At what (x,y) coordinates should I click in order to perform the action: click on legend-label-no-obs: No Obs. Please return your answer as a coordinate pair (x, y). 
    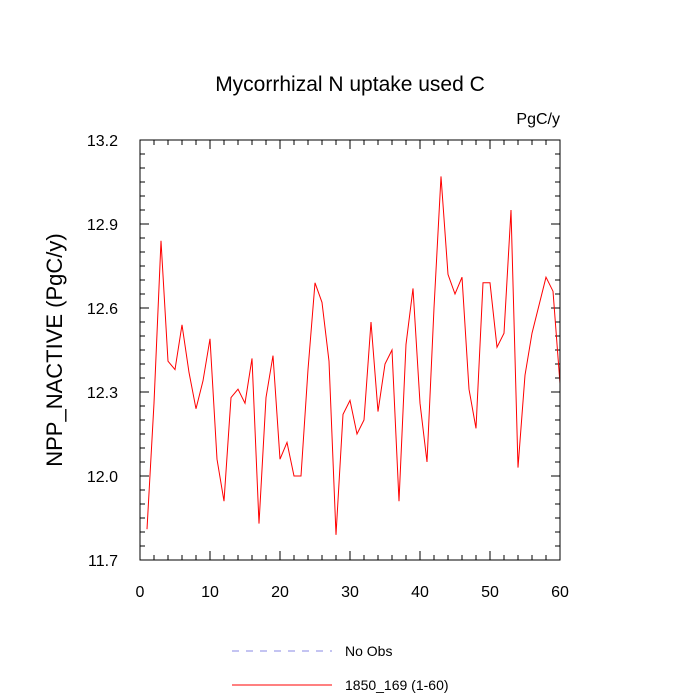
    Looking at the image, I should click on (368, 651).